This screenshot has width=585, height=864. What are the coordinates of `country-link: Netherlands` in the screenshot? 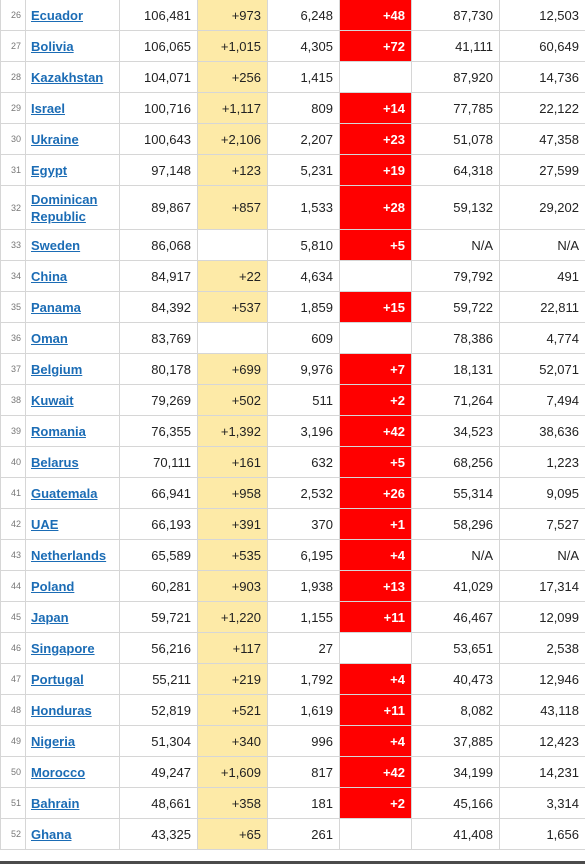 It's located at (69, 555).